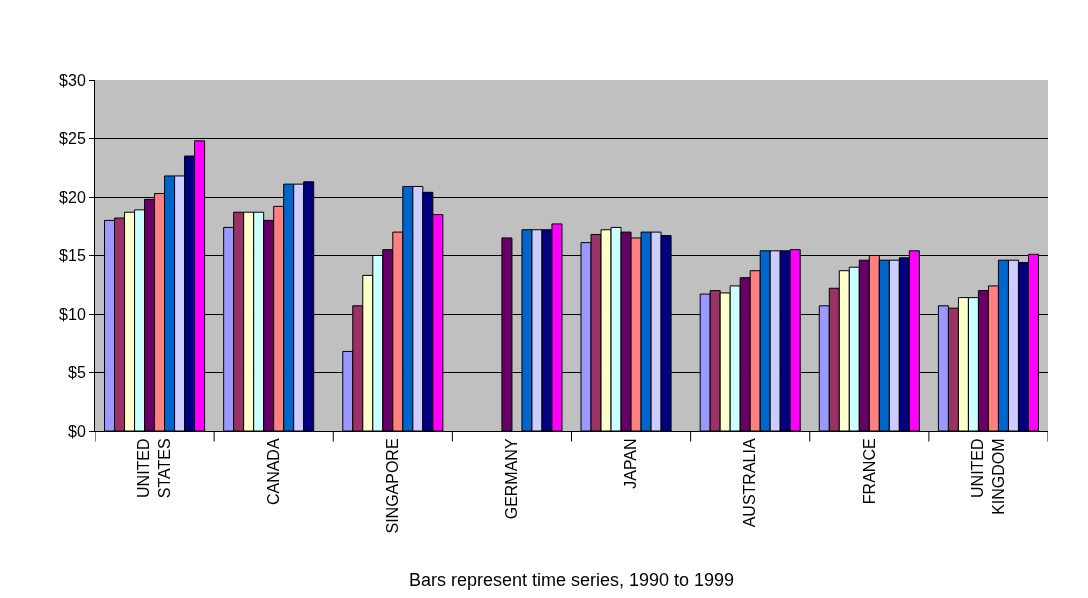 This screenshot has width=1088, height=598. What do you see at coordinates (273, 472) in the screenshot?
I see `x-tick-label: CANADA` at bounding box center [273, 472].